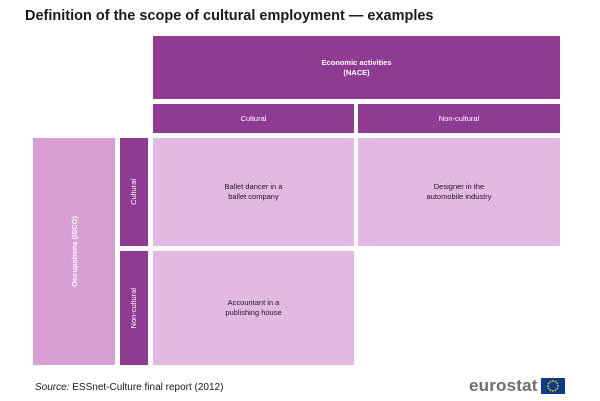 This screenshot has height=401, width=600. I want to click on cell-non-cultural-cultural-line1: Accountant in a, so click(253, 302).